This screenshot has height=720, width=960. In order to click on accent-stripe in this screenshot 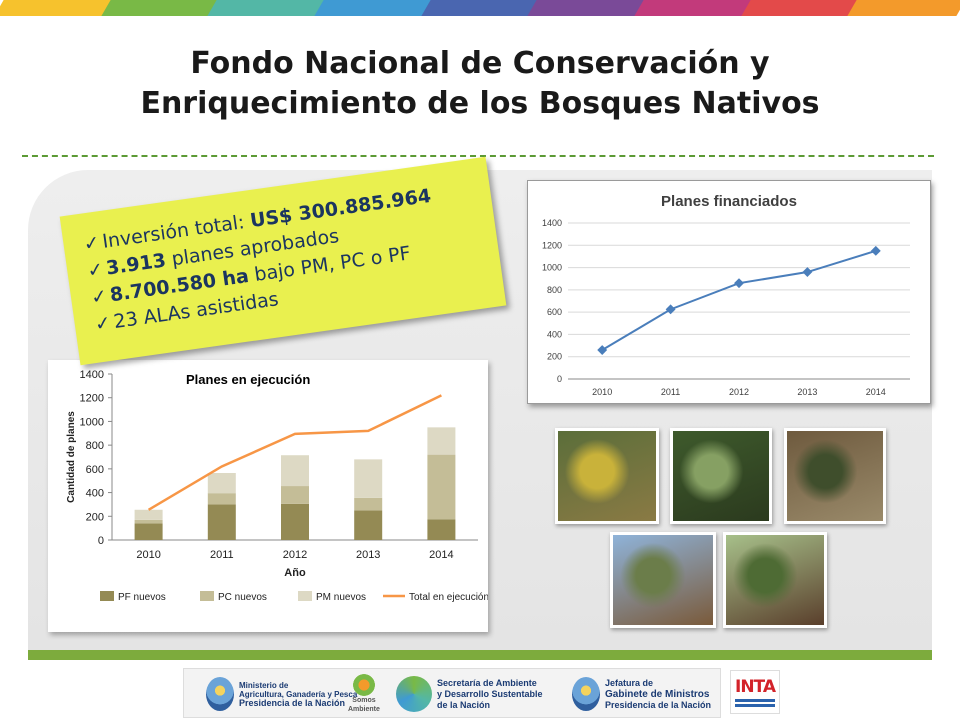, I will do `click(480, 8)`.